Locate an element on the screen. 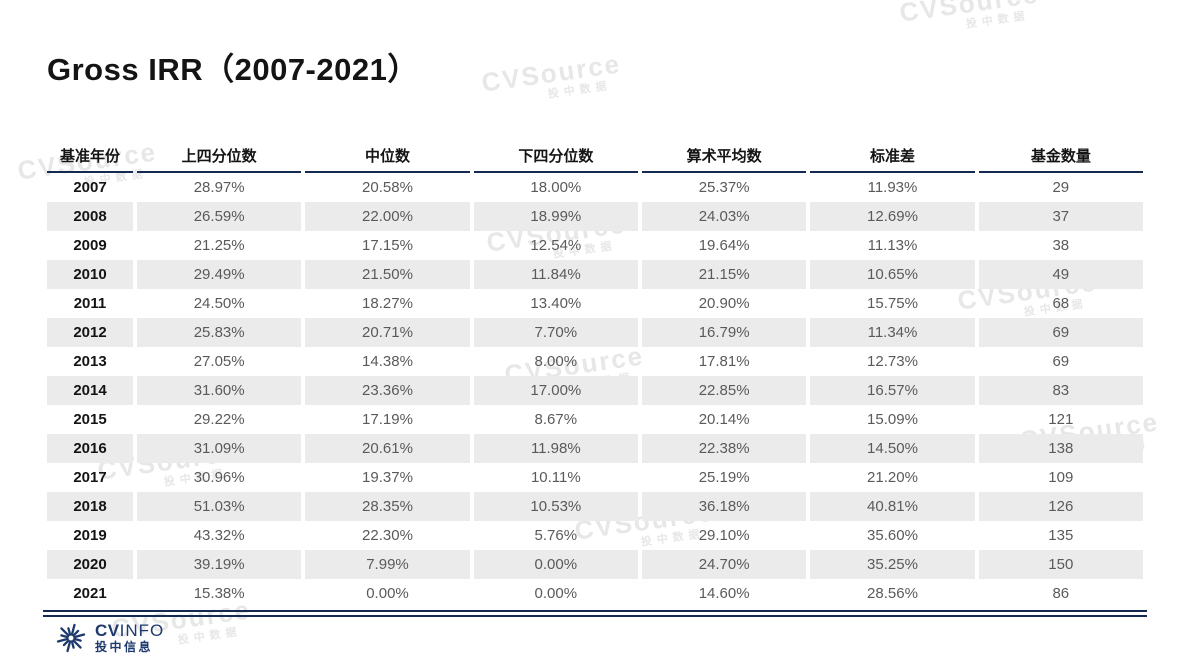  value-cell: 51.03% is located at coordinates (219, 506).